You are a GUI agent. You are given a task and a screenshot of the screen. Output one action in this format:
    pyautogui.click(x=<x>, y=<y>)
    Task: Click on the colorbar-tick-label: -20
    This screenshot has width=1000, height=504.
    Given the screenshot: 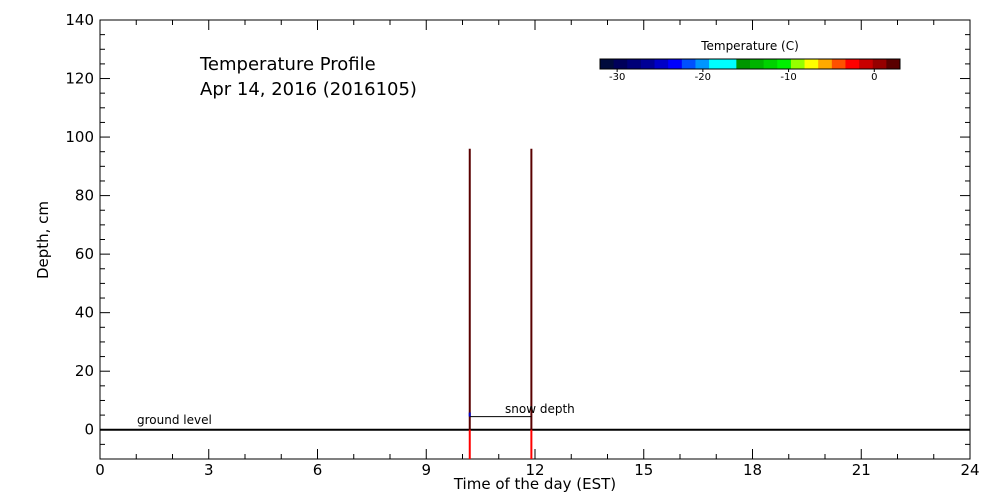 What is the action you would take?
    pyautogui.click(x=703, y=77)
    